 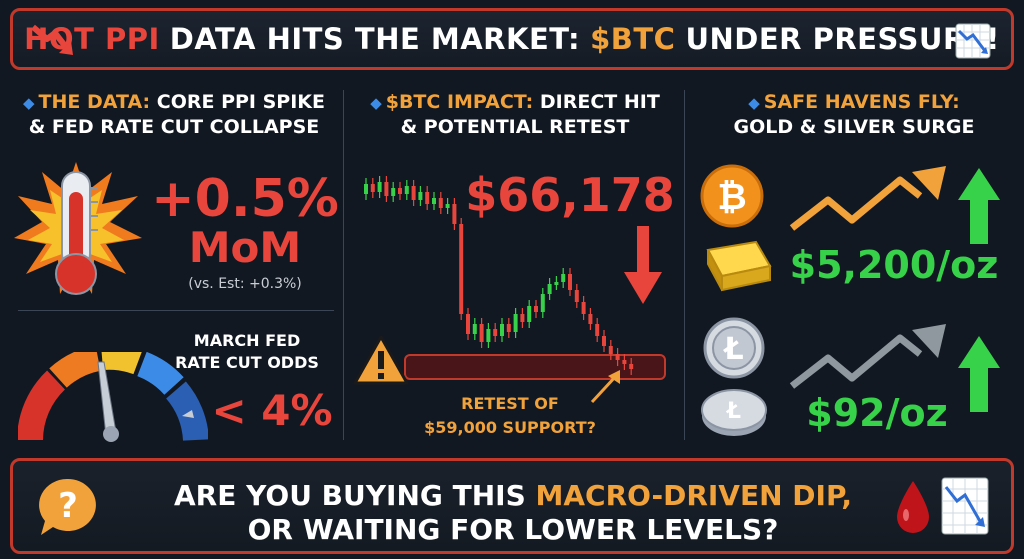 I want to click on btc-heading-rest: DIRECT HIT, so click(x=599, y=102).